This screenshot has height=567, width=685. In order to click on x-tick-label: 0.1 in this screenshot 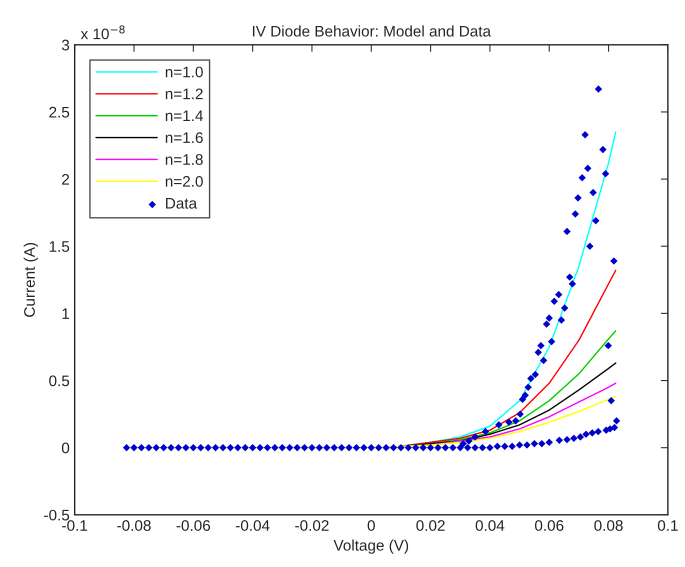, I will do `click(668, 525)`.